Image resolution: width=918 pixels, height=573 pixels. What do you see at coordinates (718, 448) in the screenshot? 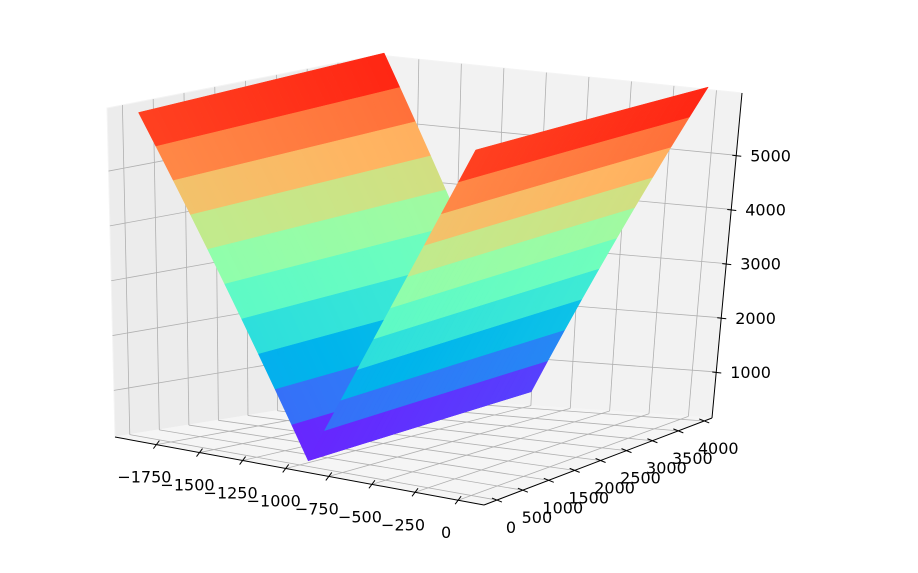
I see `y-tick-label: 4000` at bounding box center [718, 448].